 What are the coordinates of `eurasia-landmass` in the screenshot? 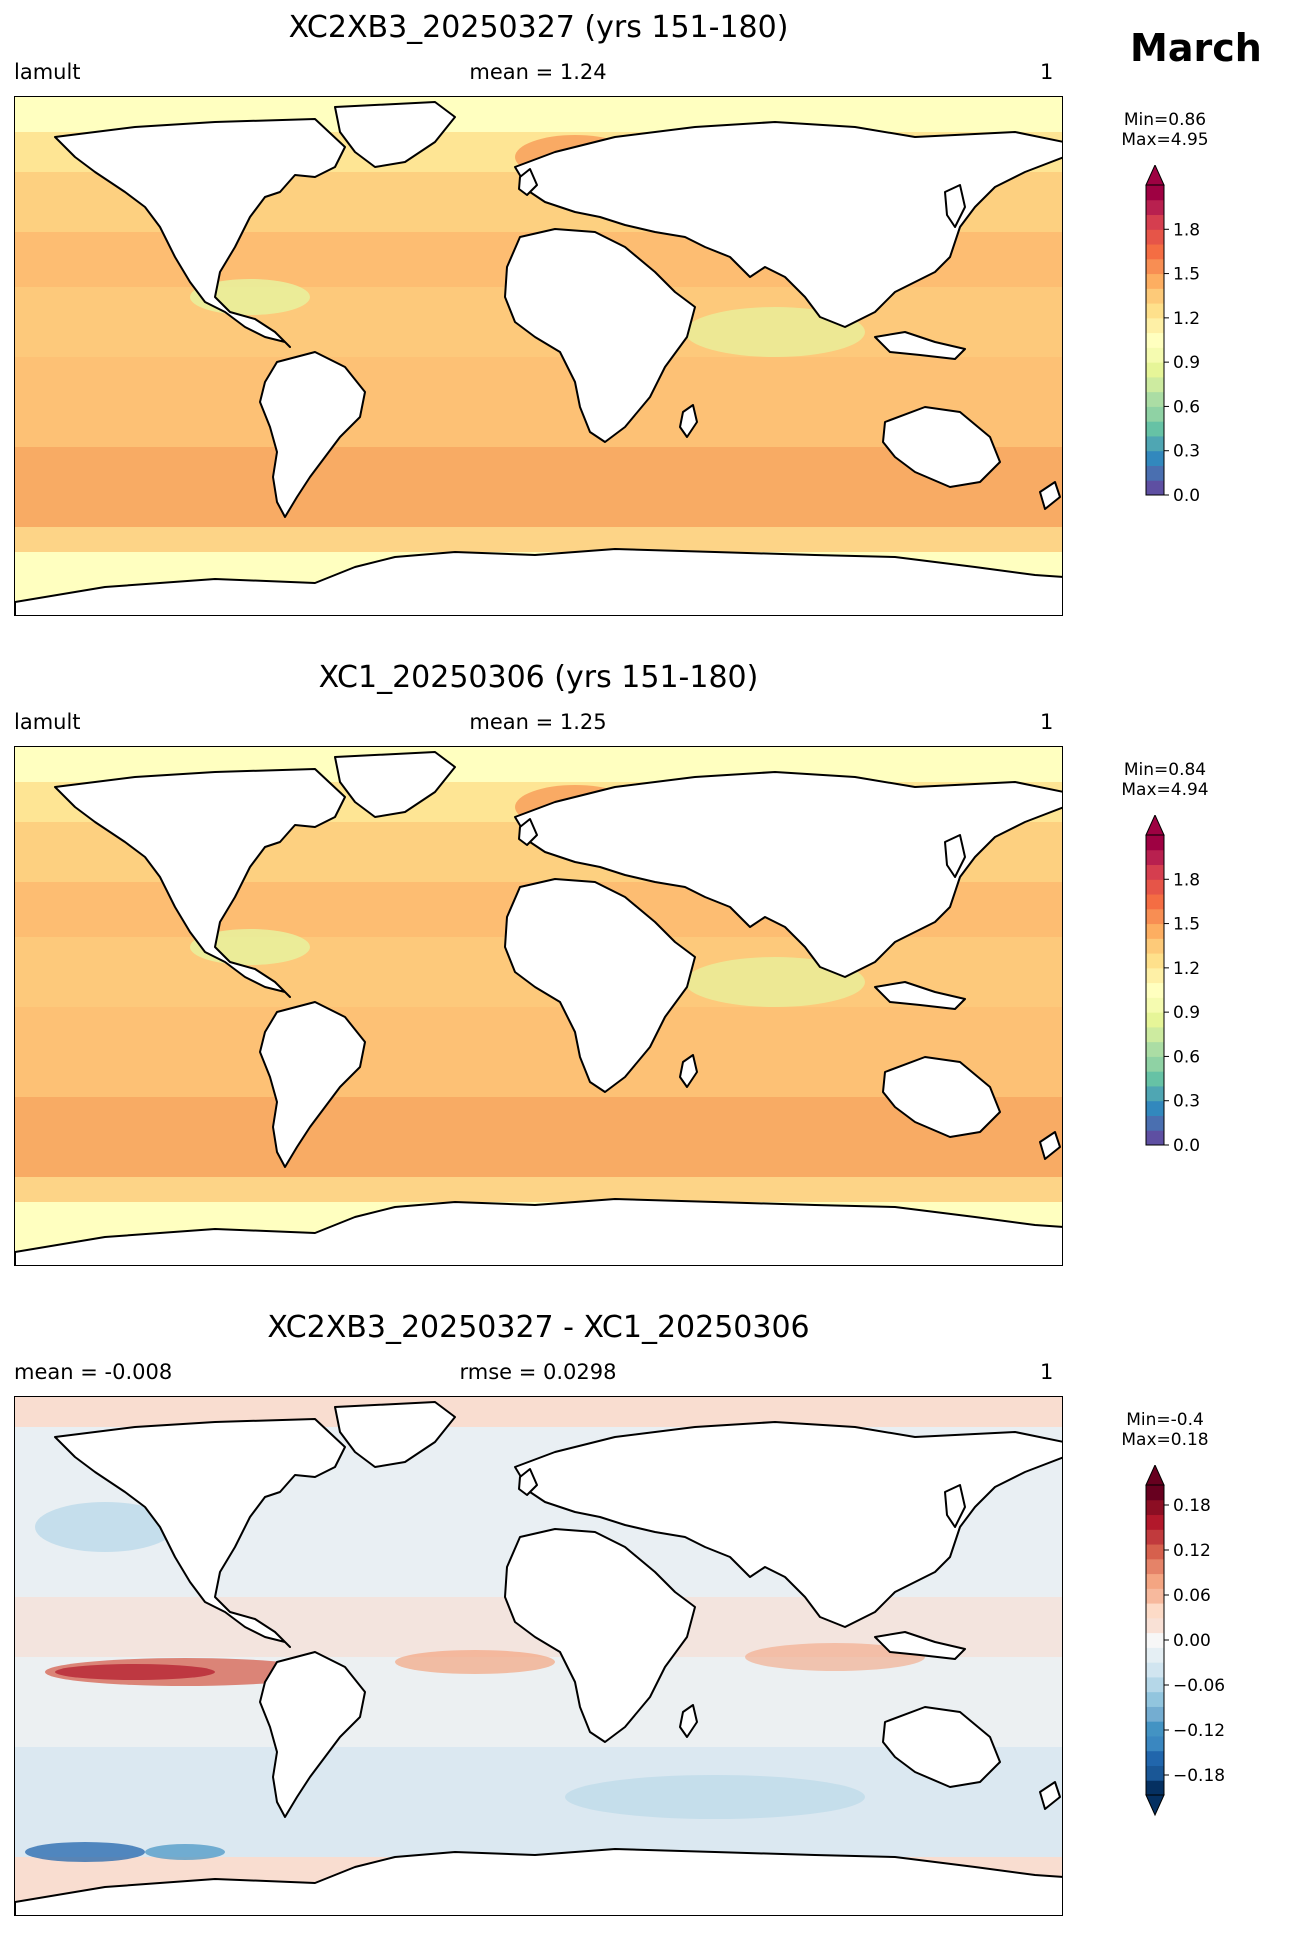 It's located at (788, 1524).